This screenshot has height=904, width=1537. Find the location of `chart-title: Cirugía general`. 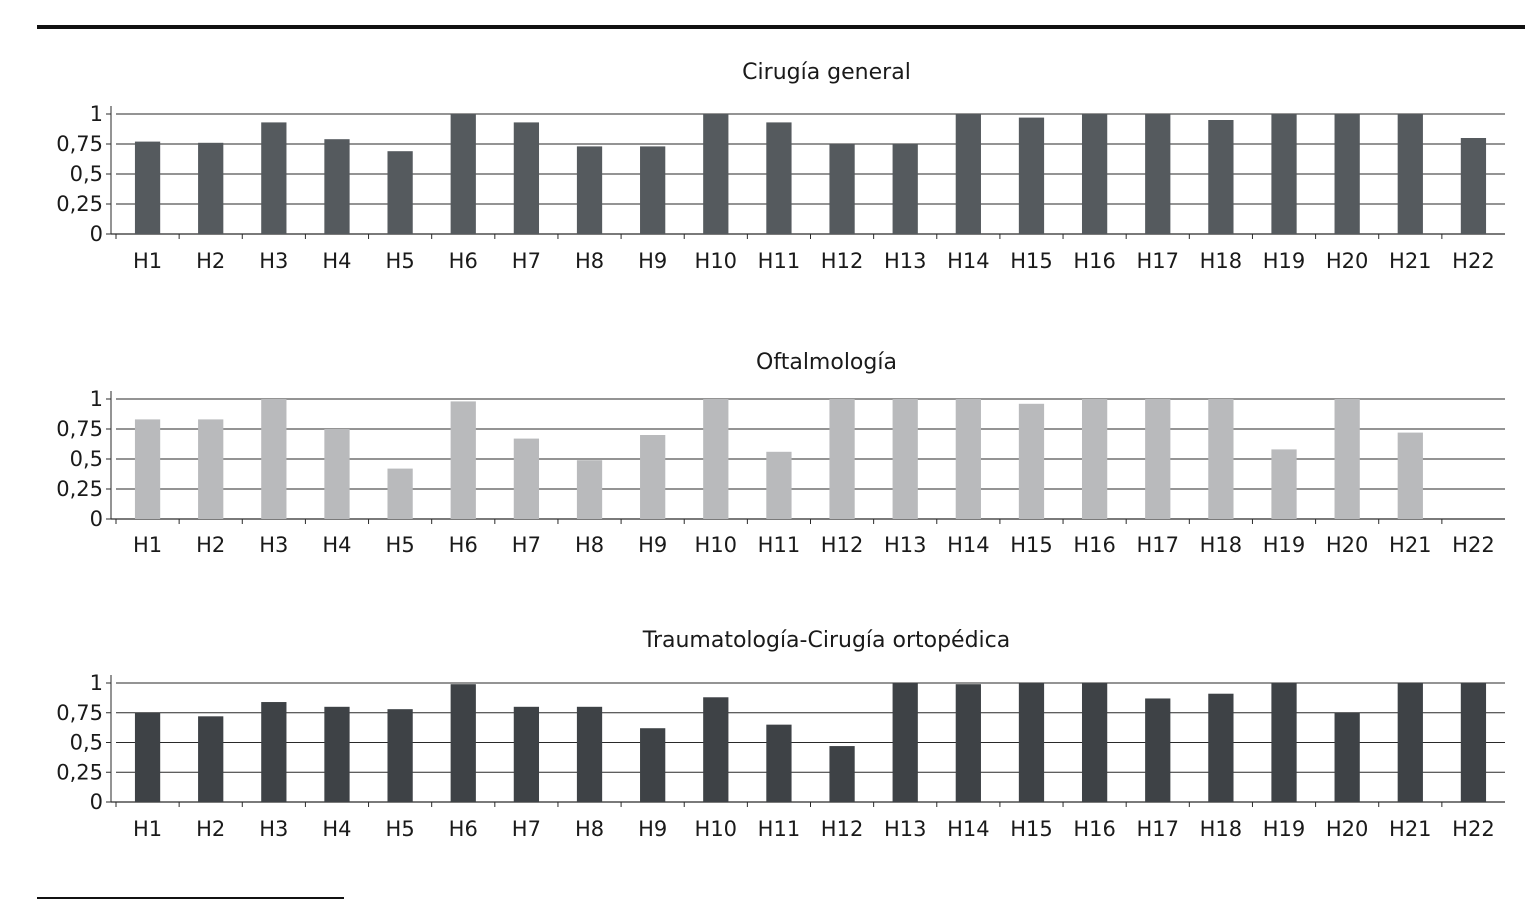

chart-title: Cirugía general is located at coordinates (826, 72).